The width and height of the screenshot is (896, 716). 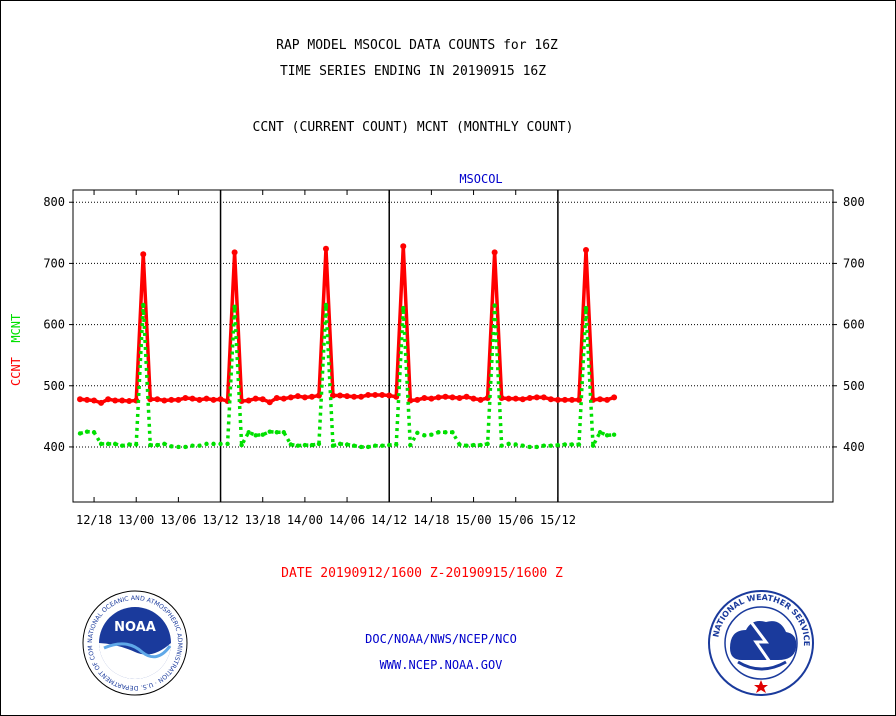 I want to click on x-tick-label-1: 13/00, so click(x=136, y=520).